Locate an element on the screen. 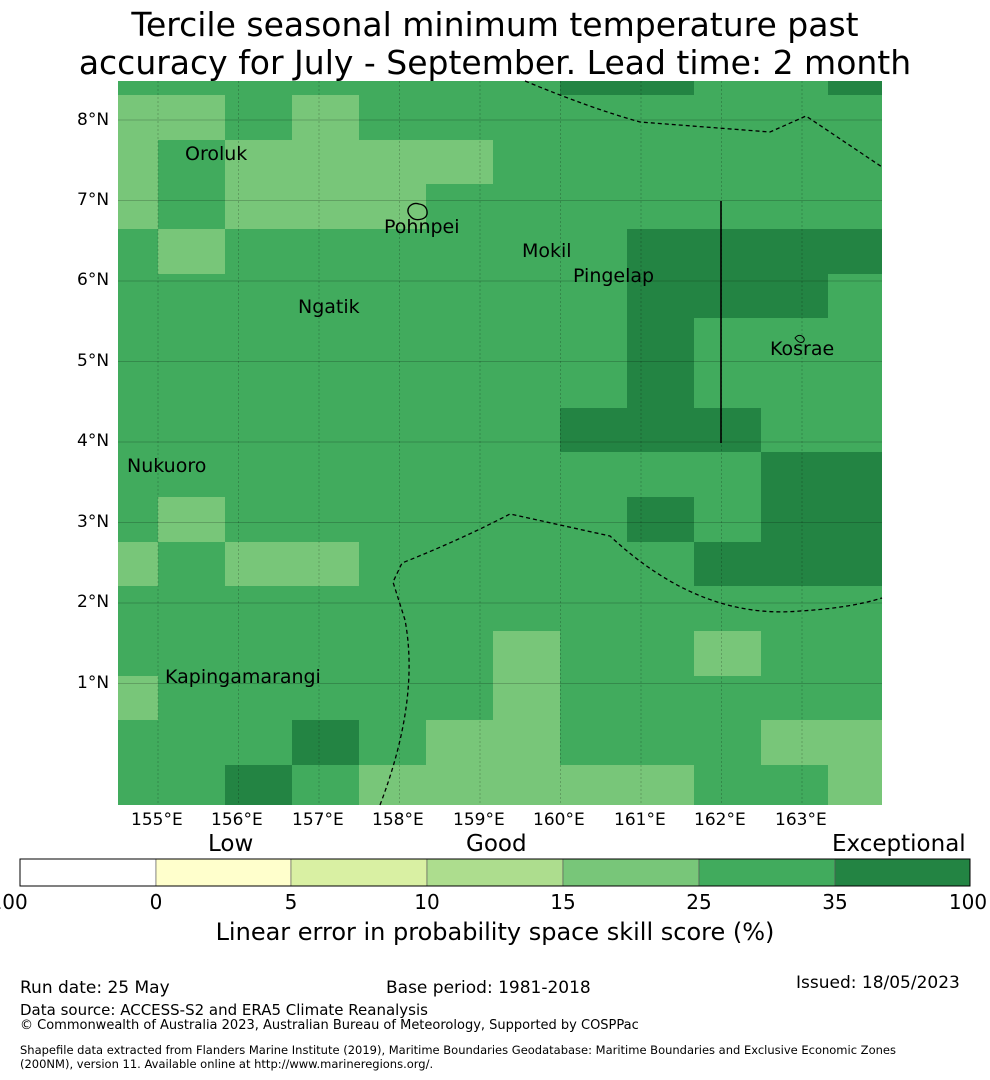 Image resolution: width=990 pixels, height=1080 pixels. place-label-pohnpei: Pohnpei is located at coordinates (422, 227).